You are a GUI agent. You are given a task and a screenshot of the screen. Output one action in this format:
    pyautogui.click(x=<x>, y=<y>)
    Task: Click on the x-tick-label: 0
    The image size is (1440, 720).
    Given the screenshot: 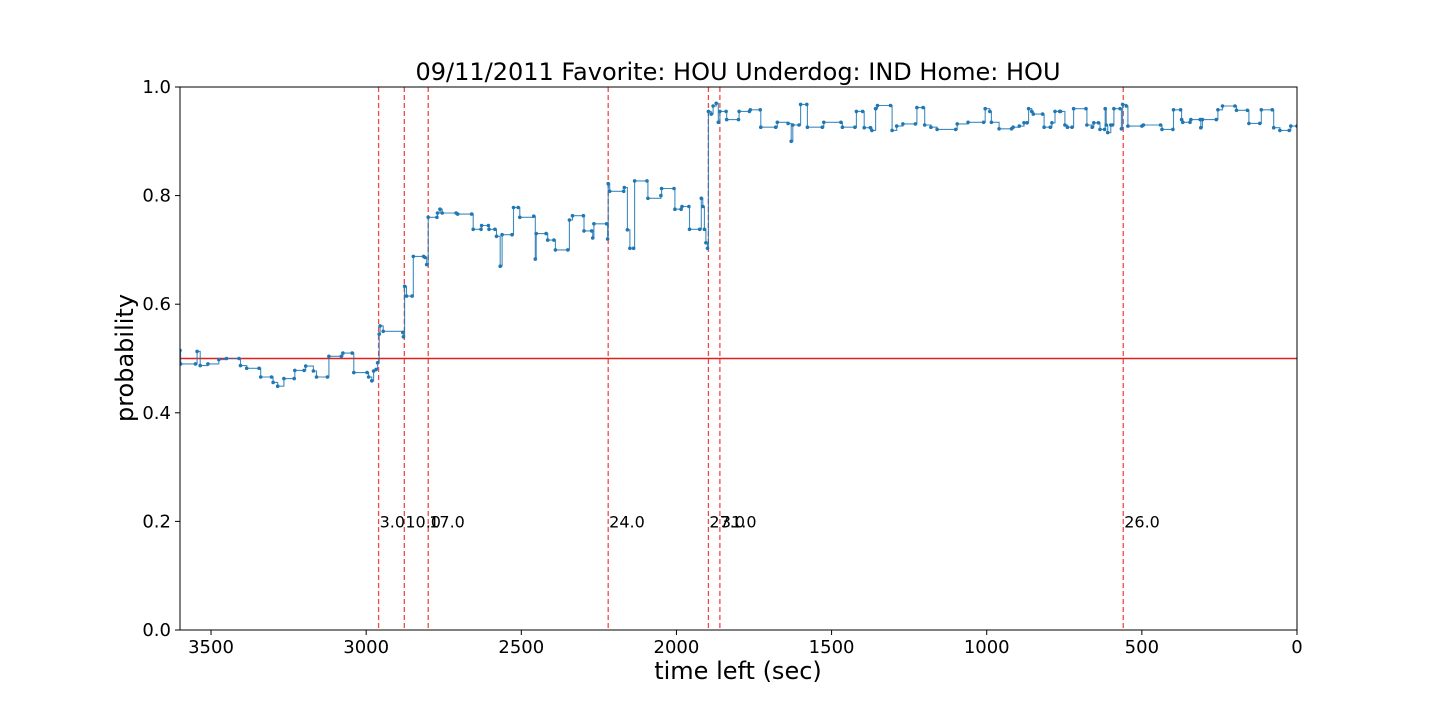 What is the action you would take?
    pyautogui.click(x=1296, y=647)
    